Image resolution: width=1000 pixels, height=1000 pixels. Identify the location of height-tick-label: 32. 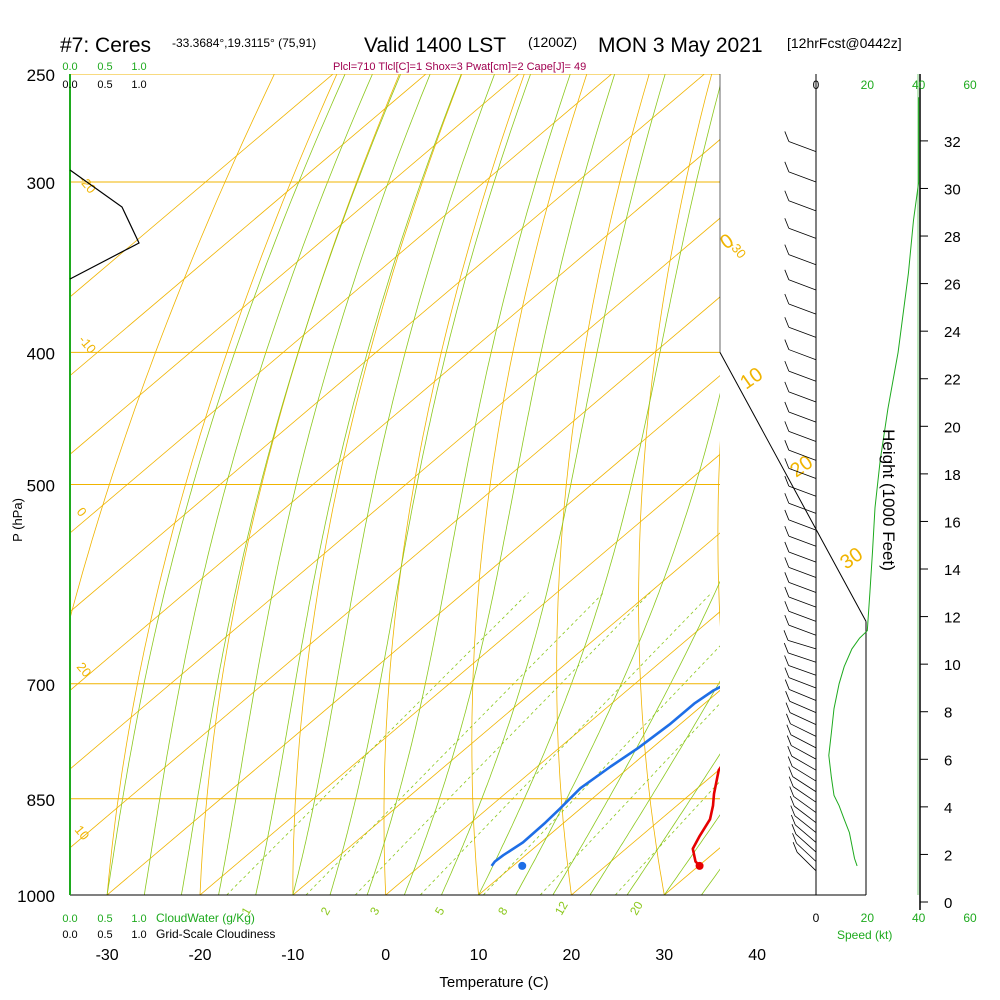
(952, 142).